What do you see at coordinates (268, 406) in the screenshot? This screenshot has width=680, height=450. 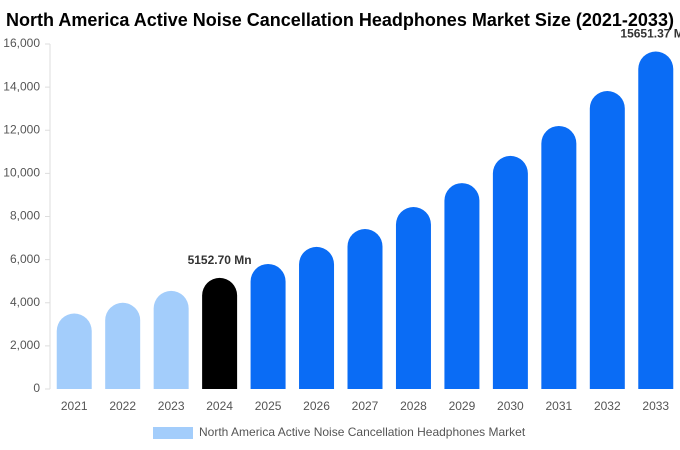 I see `x-tick-label: 2025` at bounding box center [268, 406].